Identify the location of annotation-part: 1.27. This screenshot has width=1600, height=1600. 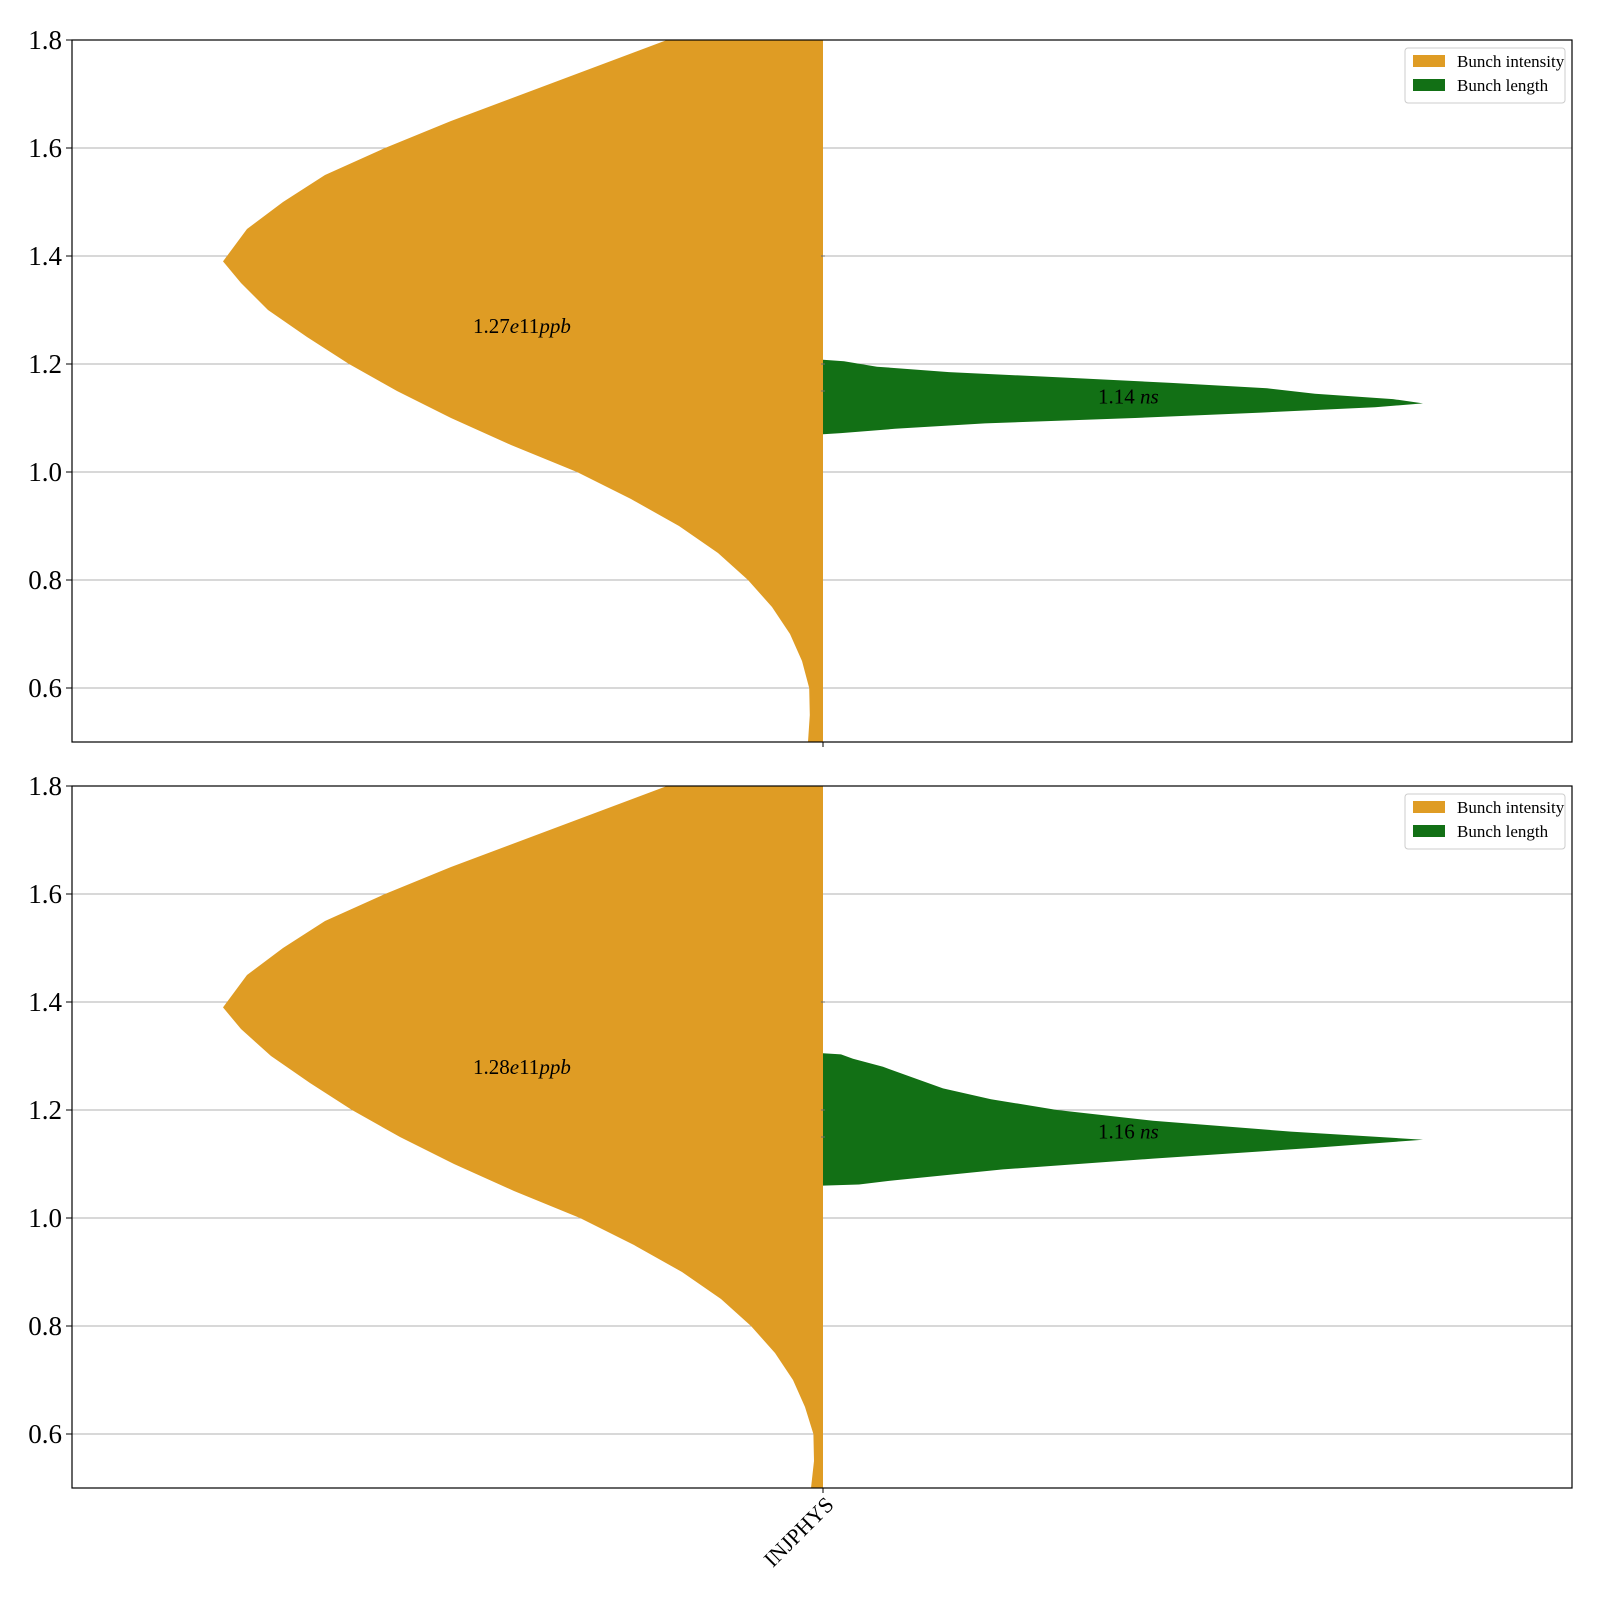
(491, 326).